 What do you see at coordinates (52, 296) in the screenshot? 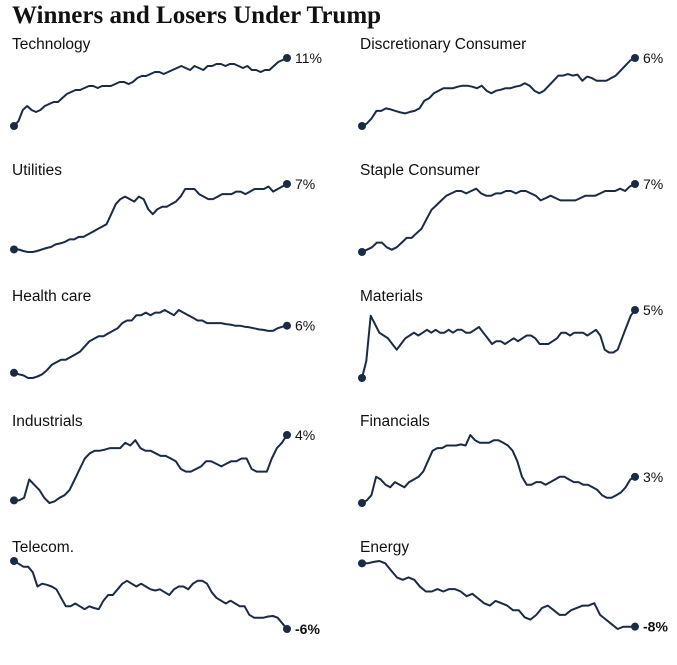
I see `panel-title: Health care` at bounding box center [52, 296].